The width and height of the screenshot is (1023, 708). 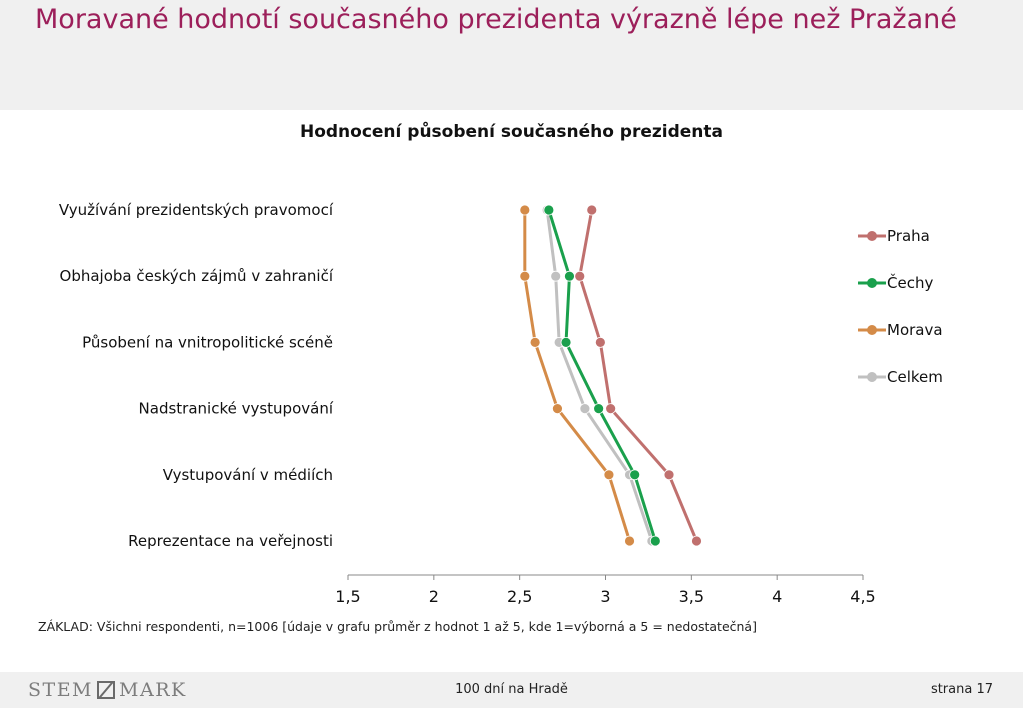 What do you see at coordinates (605, 596) in the screenshot?
I see `x-tick-label: 3` at bounding box center [605, 596].